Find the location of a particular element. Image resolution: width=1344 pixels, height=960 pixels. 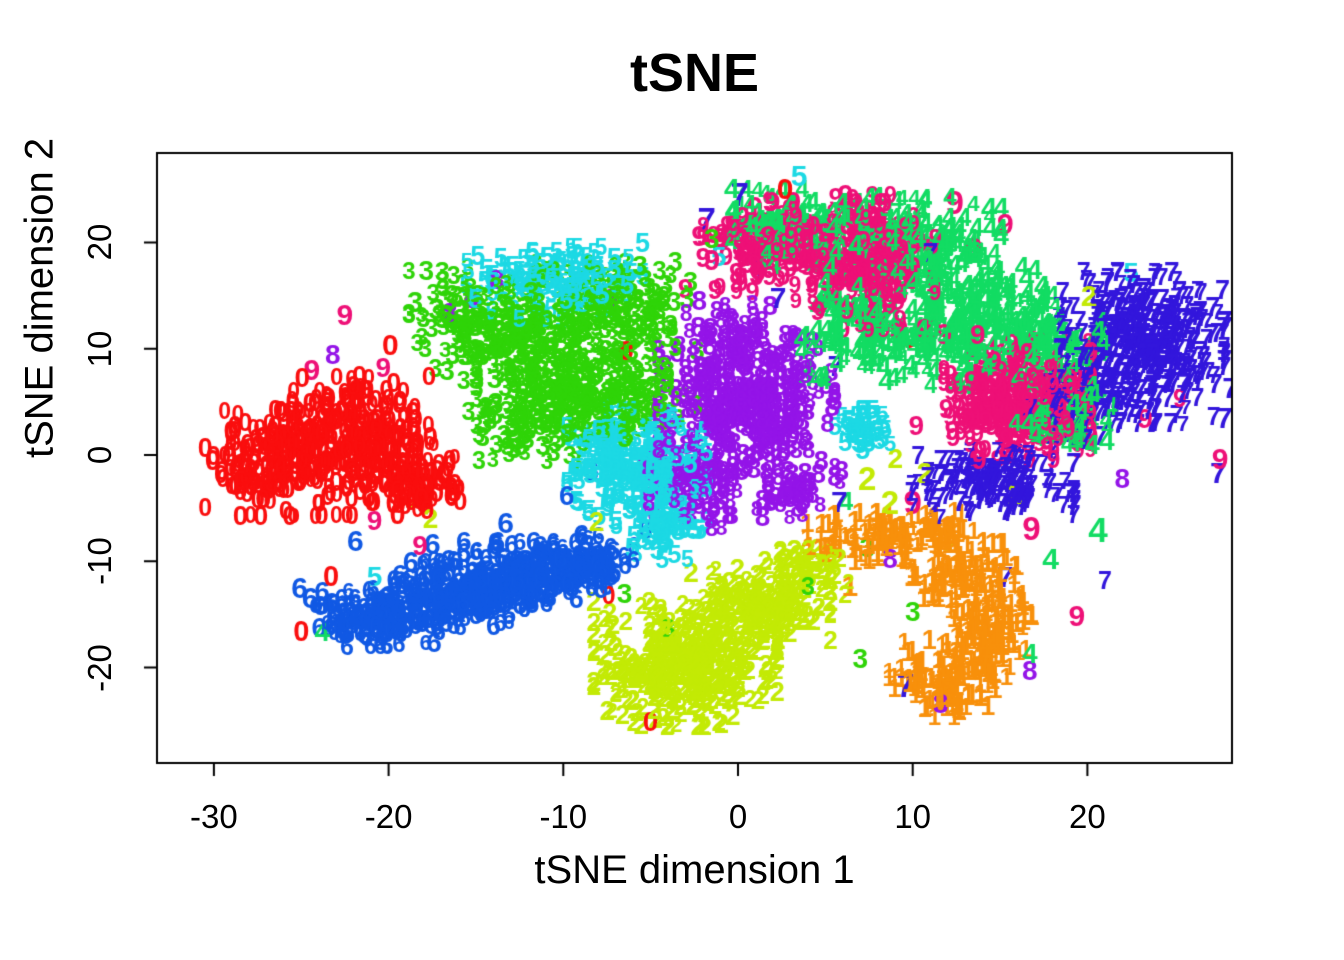

x-tick-label: -20 is located at coordinates (388, 816).